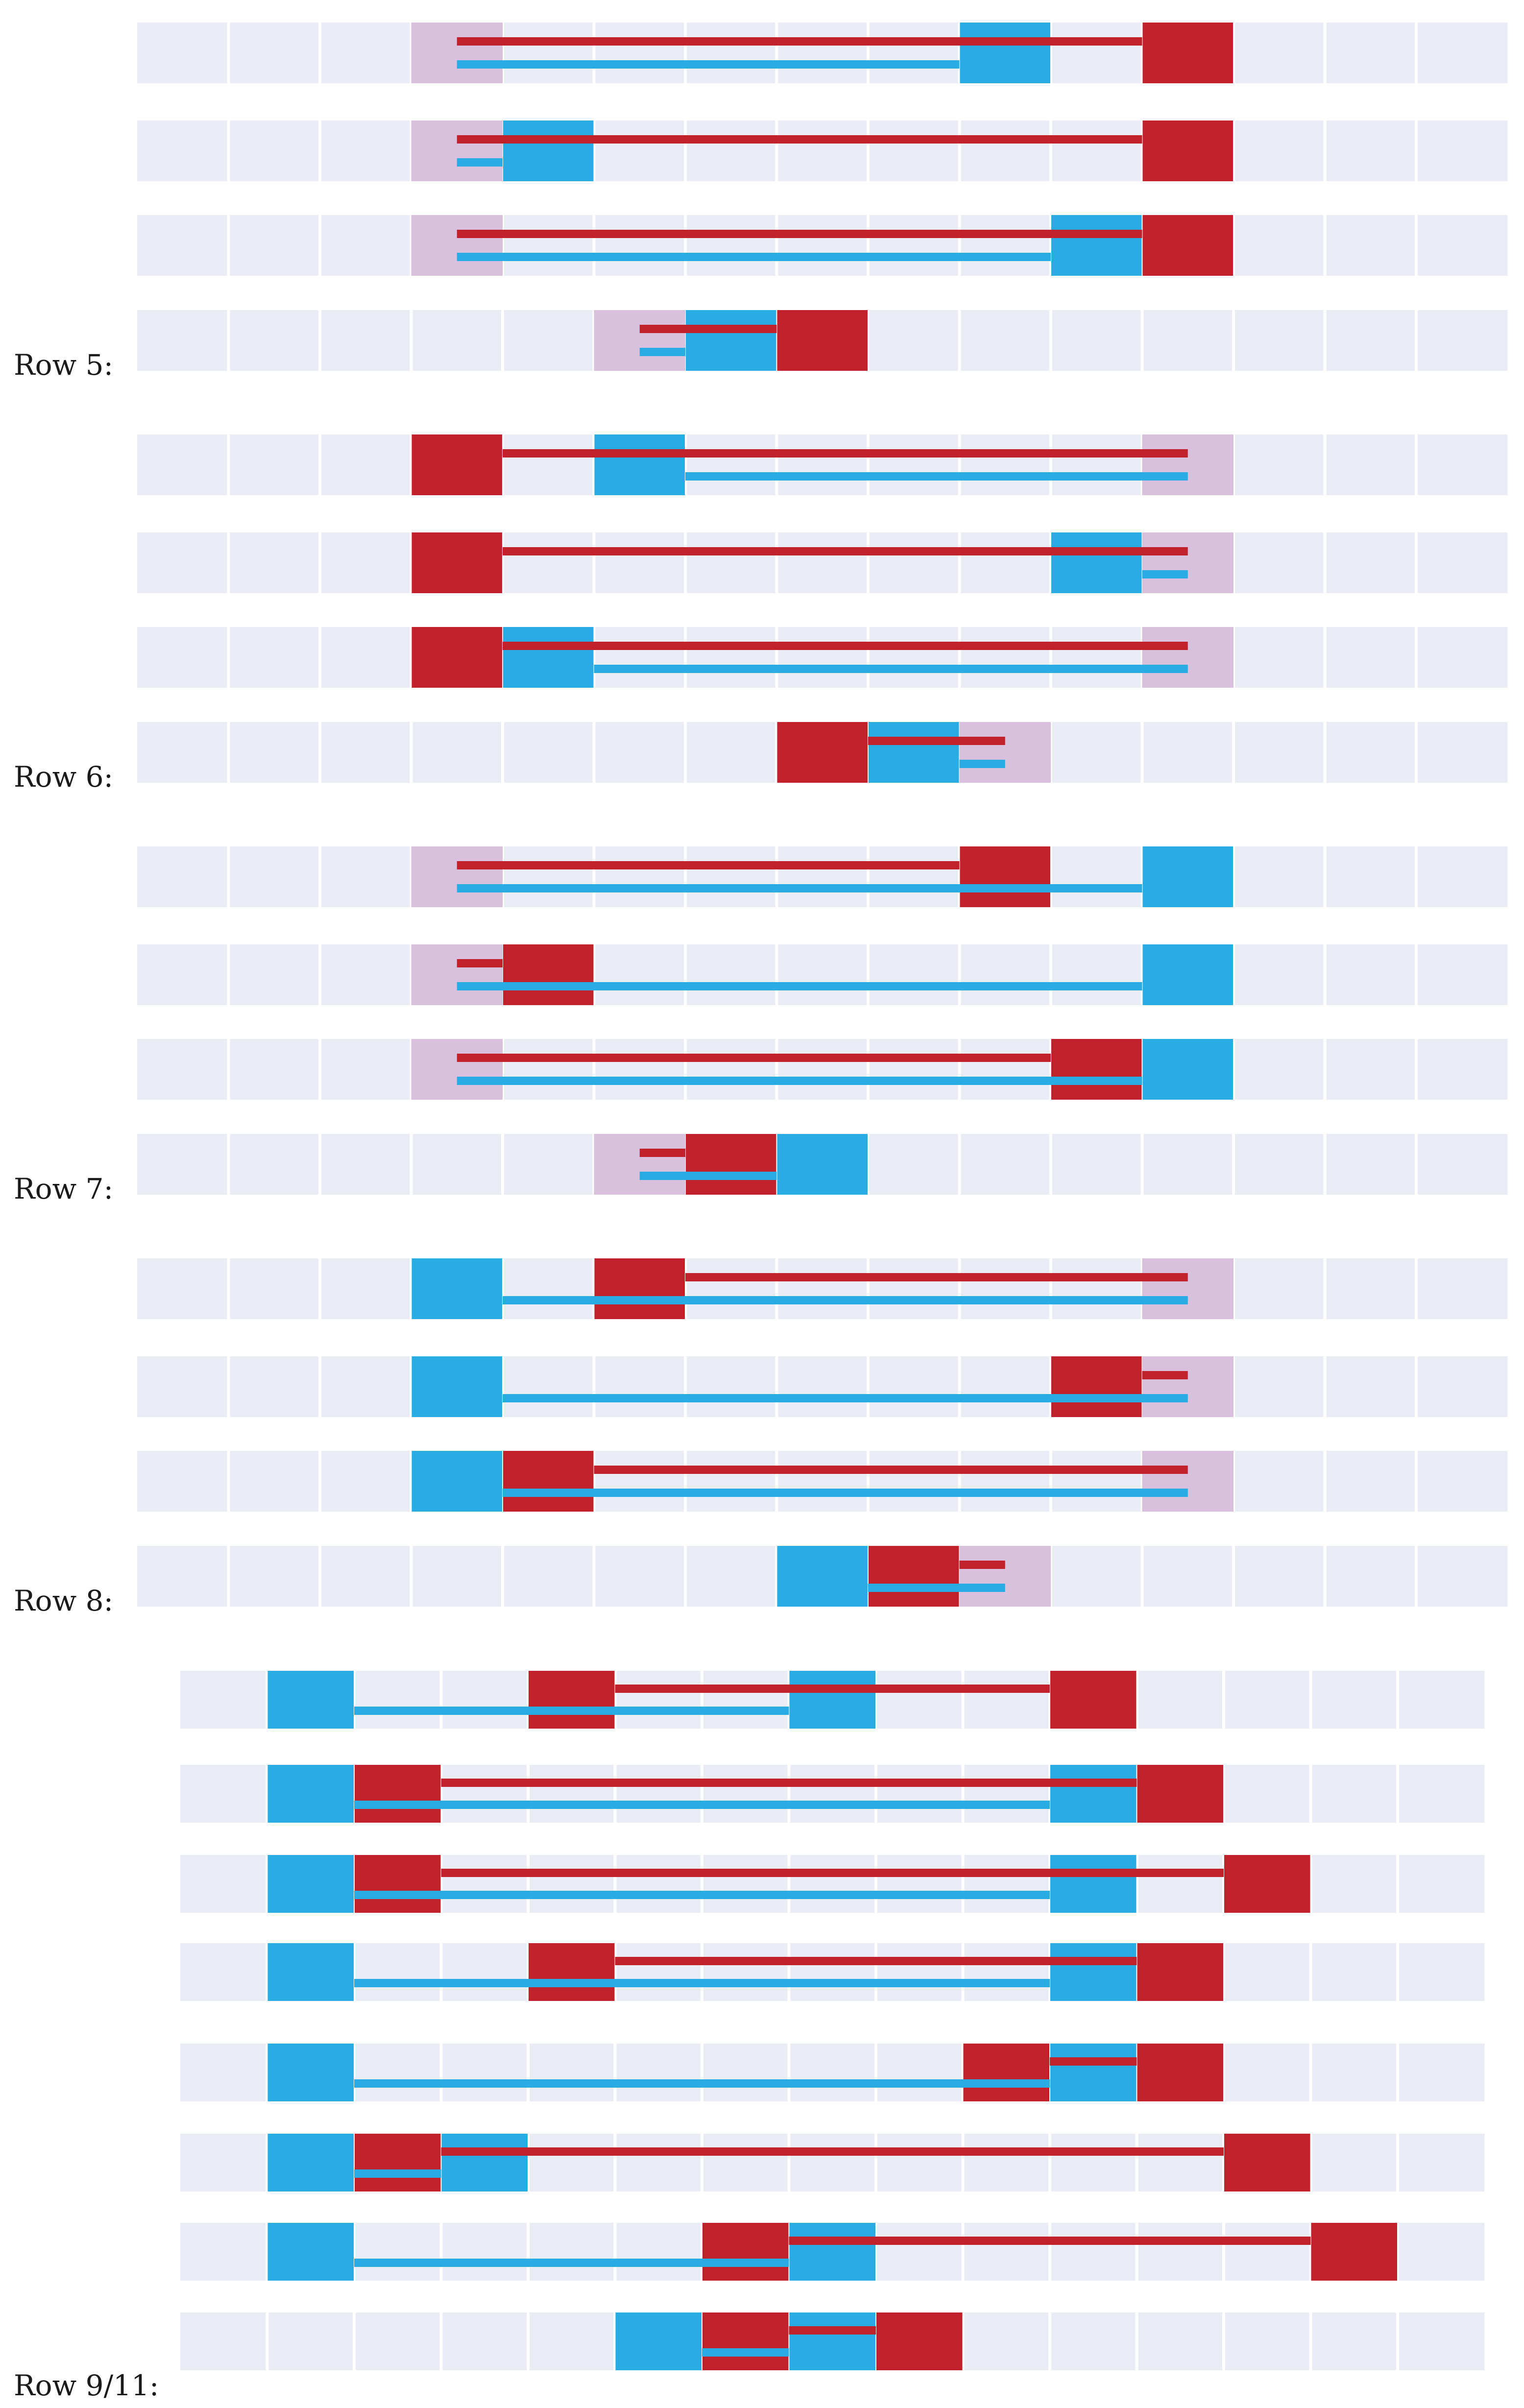 This screenshot has width=1524, height=2408. Describe the element at coordinates (754, 257) in the screenshot. I see `blue-link-line` at that location.